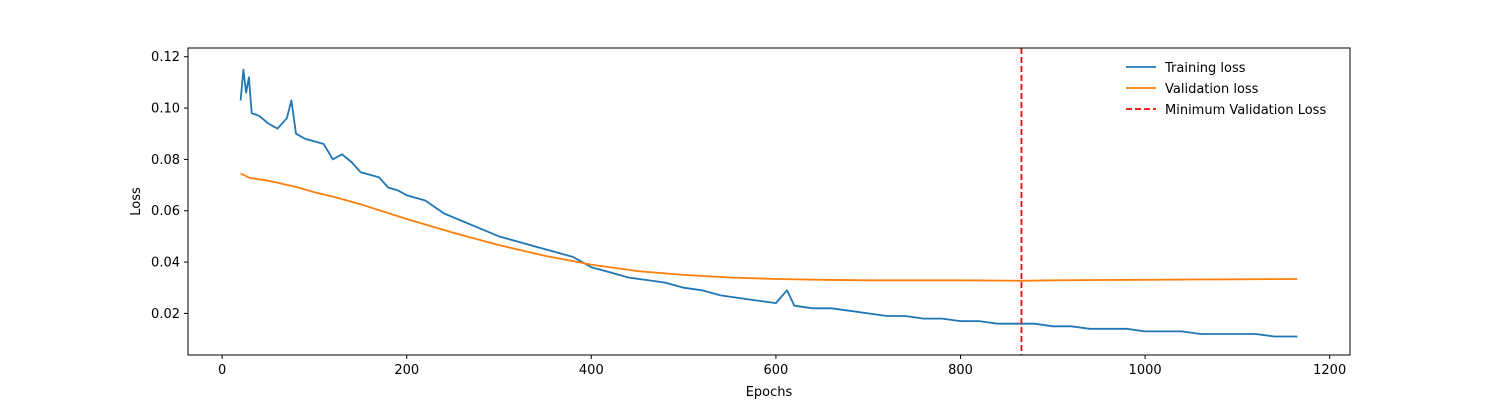  What do you see at coordinates (1245, 110) in the screenshot?
I see `legend-label-minimum-validation-loss: Minimum Validation Loss` at bounding box center [1245, 110].